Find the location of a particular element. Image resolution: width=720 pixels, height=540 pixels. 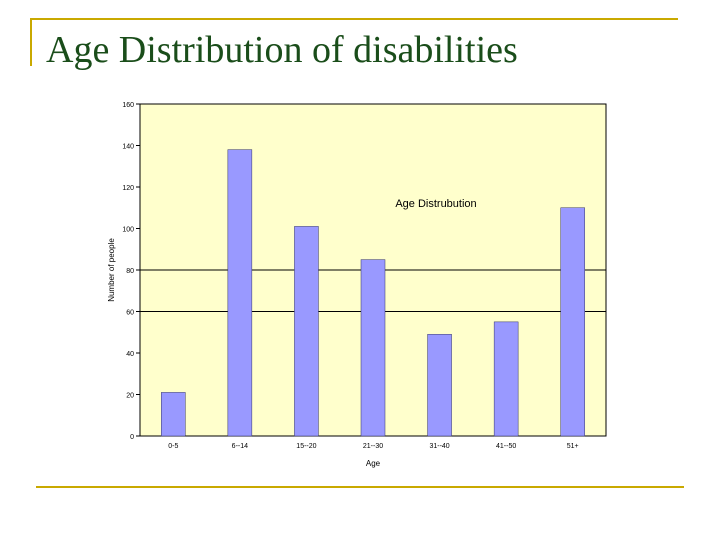

y-tick-label: 40 is located at coordinates (130, 354).